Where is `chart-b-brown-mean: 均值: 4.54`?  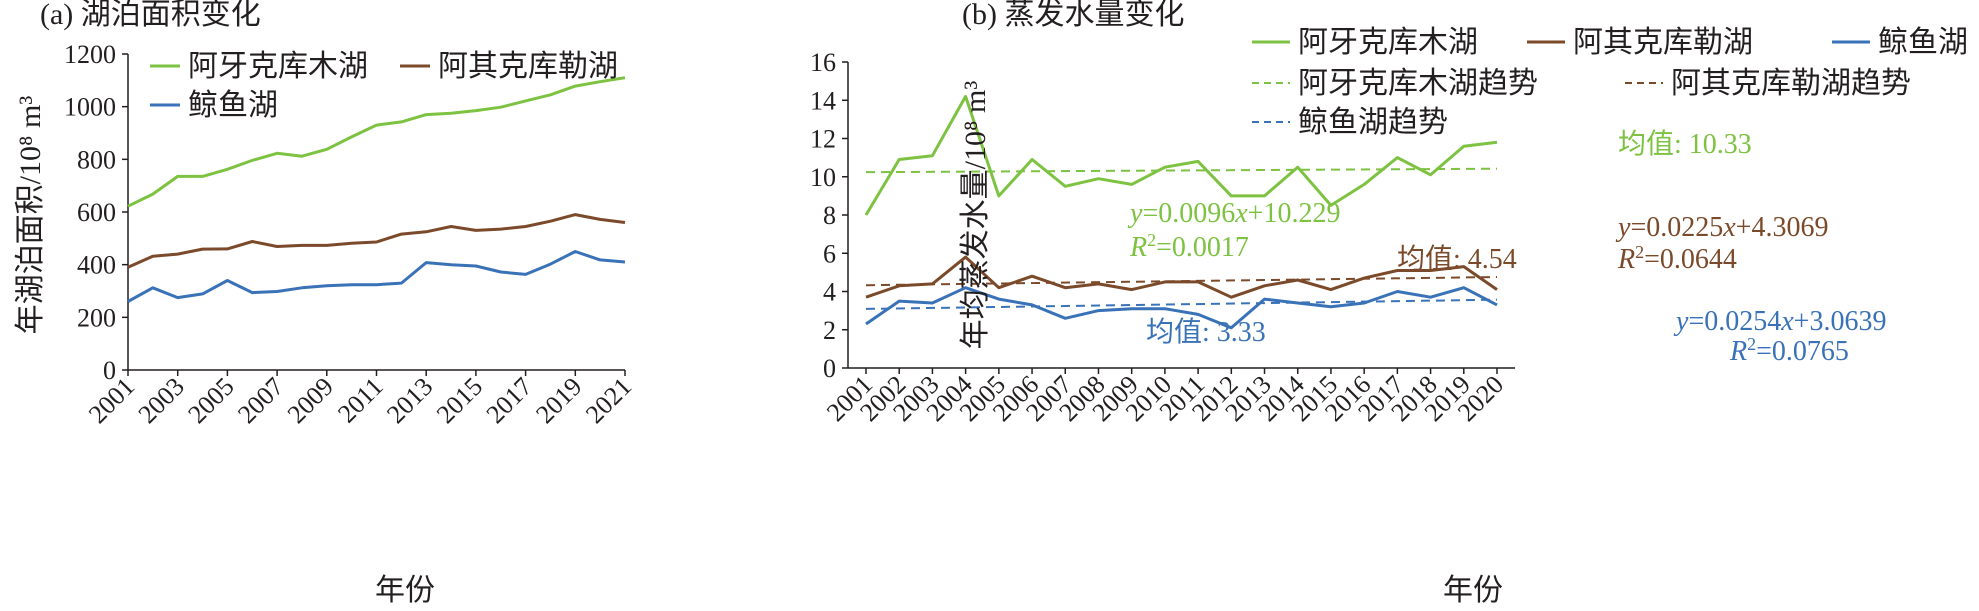 chart-b-brown-mean: 均值: 4.54 is located at coordinates (1457, 259).